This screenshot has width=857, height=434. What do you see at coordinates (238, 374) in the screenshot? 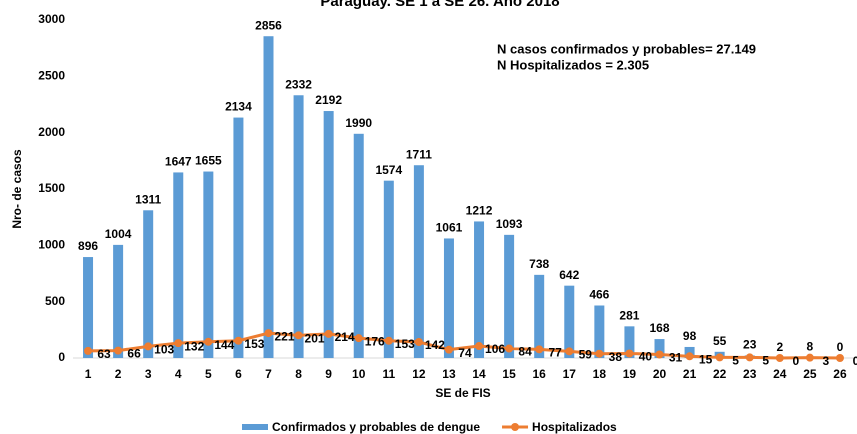
I see `x-tick-label: 6` at bounding box center [238, 374].